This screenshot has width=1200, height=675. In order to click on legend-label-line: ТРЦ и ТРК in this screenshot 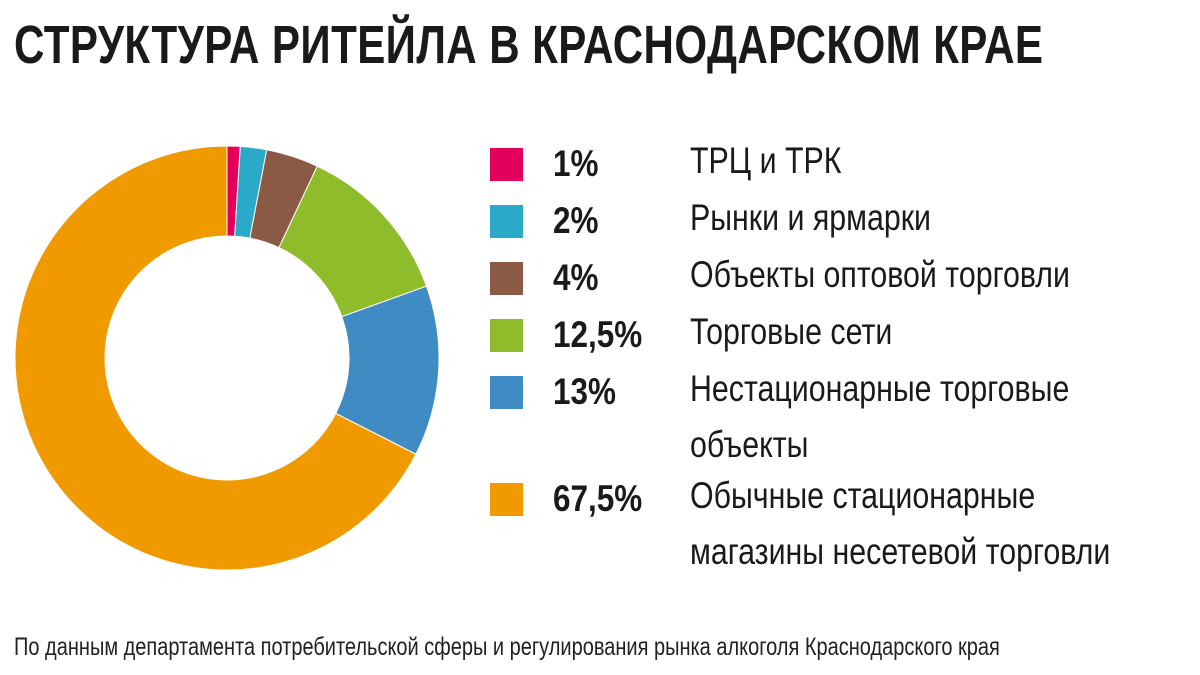, I will do `click(766, 160)`.